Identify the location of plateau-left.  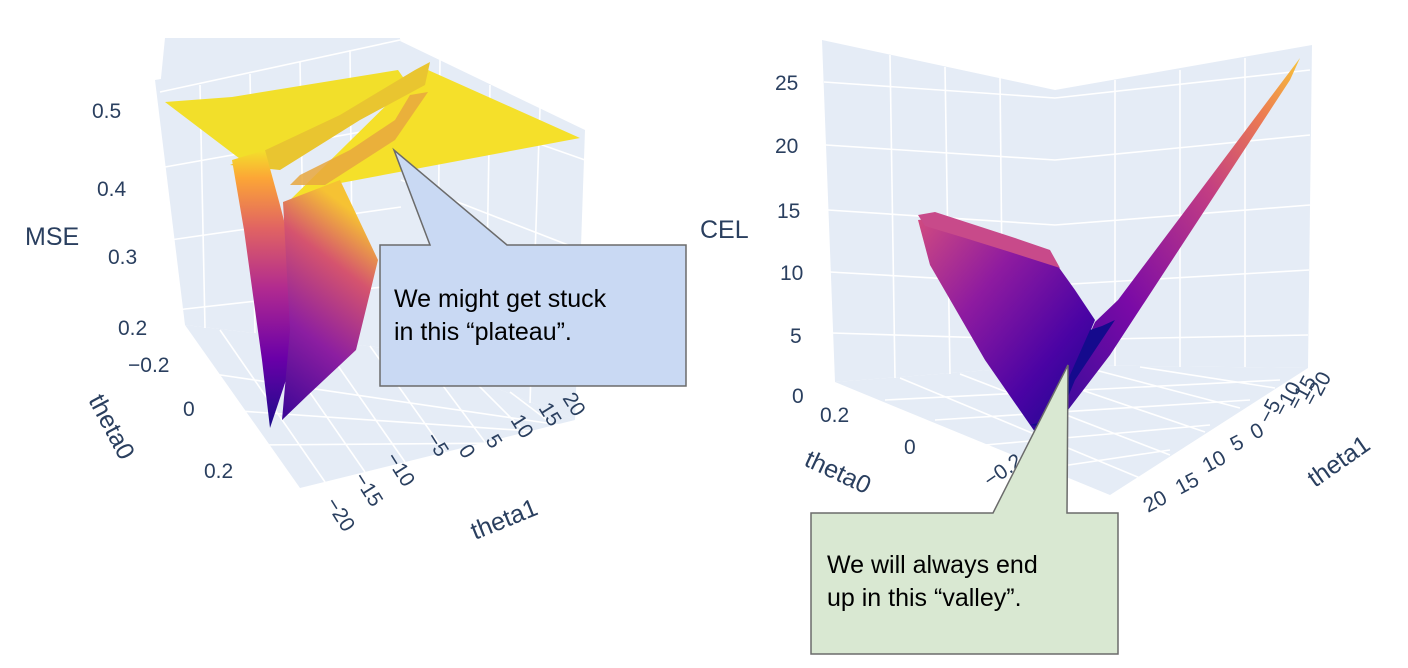
(288, 119).